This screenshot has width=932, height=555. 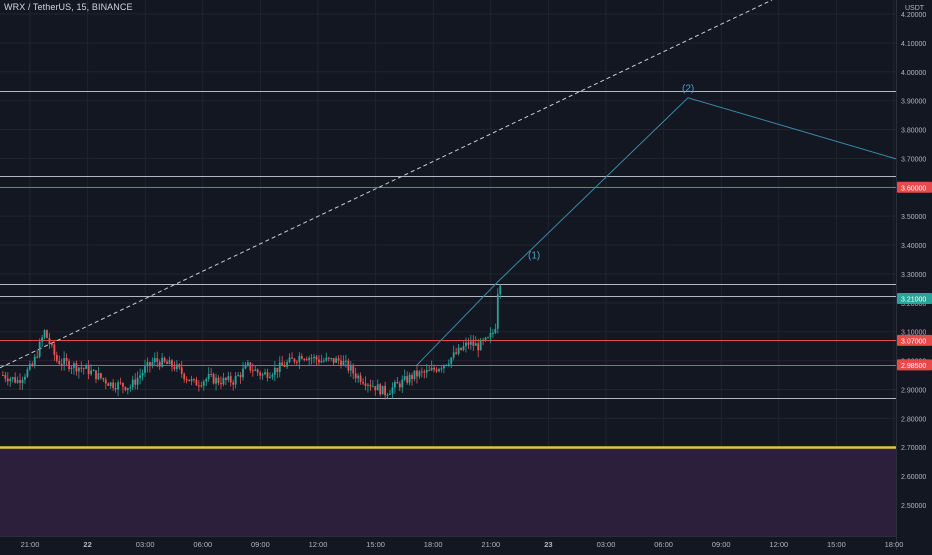 I want to click on time-tick-label: 06:00, so click(x=202, y=544).